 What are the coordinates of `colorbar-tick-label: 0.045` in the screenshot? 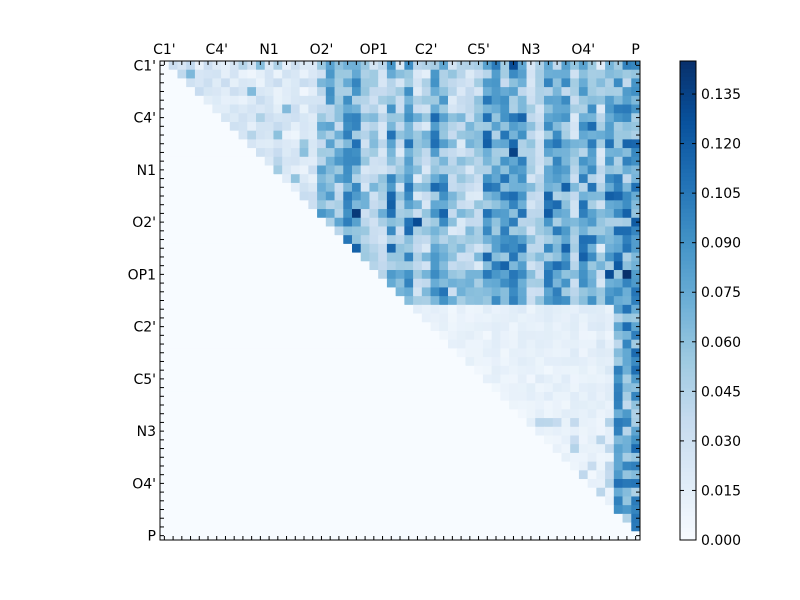 It's located at (721, 392).